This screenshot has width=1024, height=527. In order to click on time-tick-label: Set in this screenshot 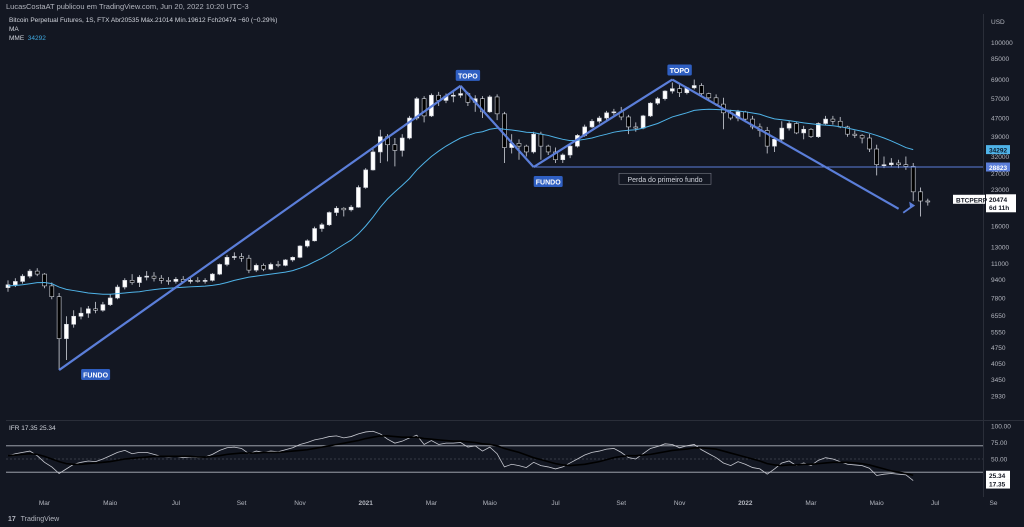, I will do `click(621, 503)`.